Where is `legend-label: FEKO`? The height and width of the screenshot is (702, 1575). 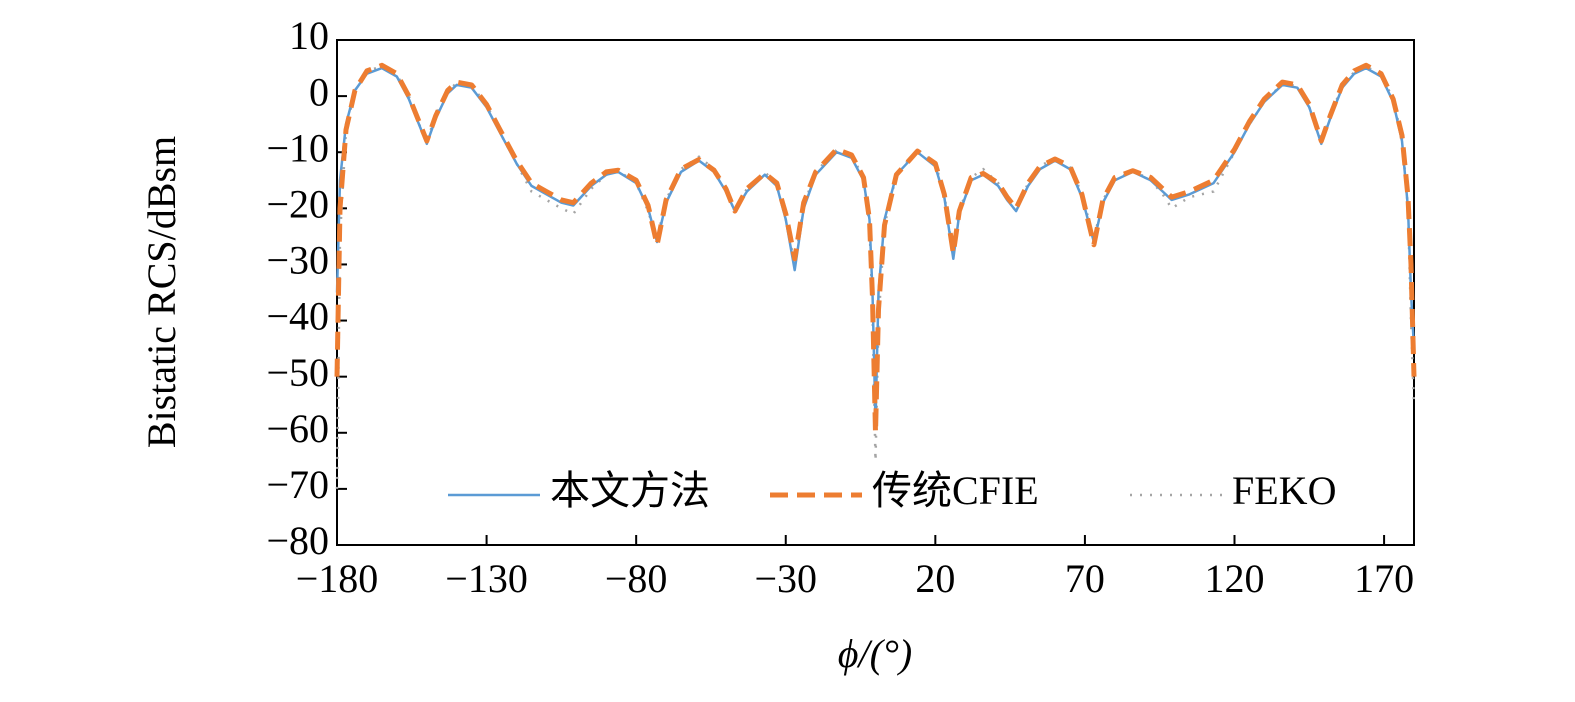
legend-label: FEKO is located at coordinates (1284, 490).